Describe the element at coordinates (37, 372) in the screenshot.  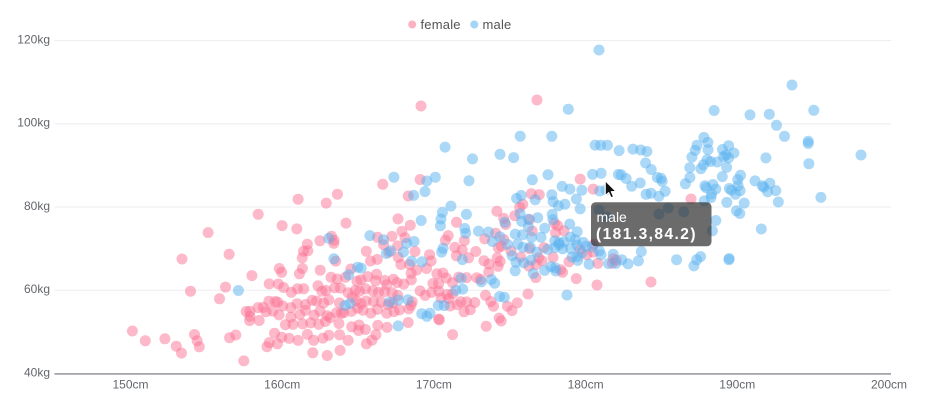
I see `svg-text: 40kg` at that location.